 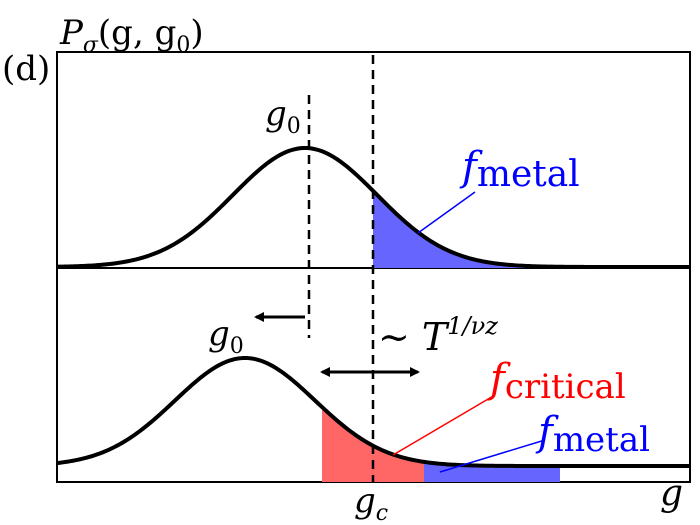 I want to click on panel-label: (d), so click(x=26, y=69).